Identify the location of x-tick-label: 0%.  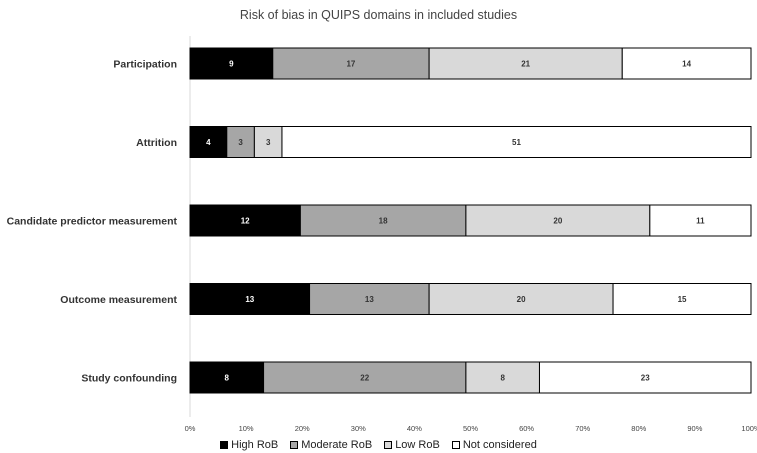
(190, 428).